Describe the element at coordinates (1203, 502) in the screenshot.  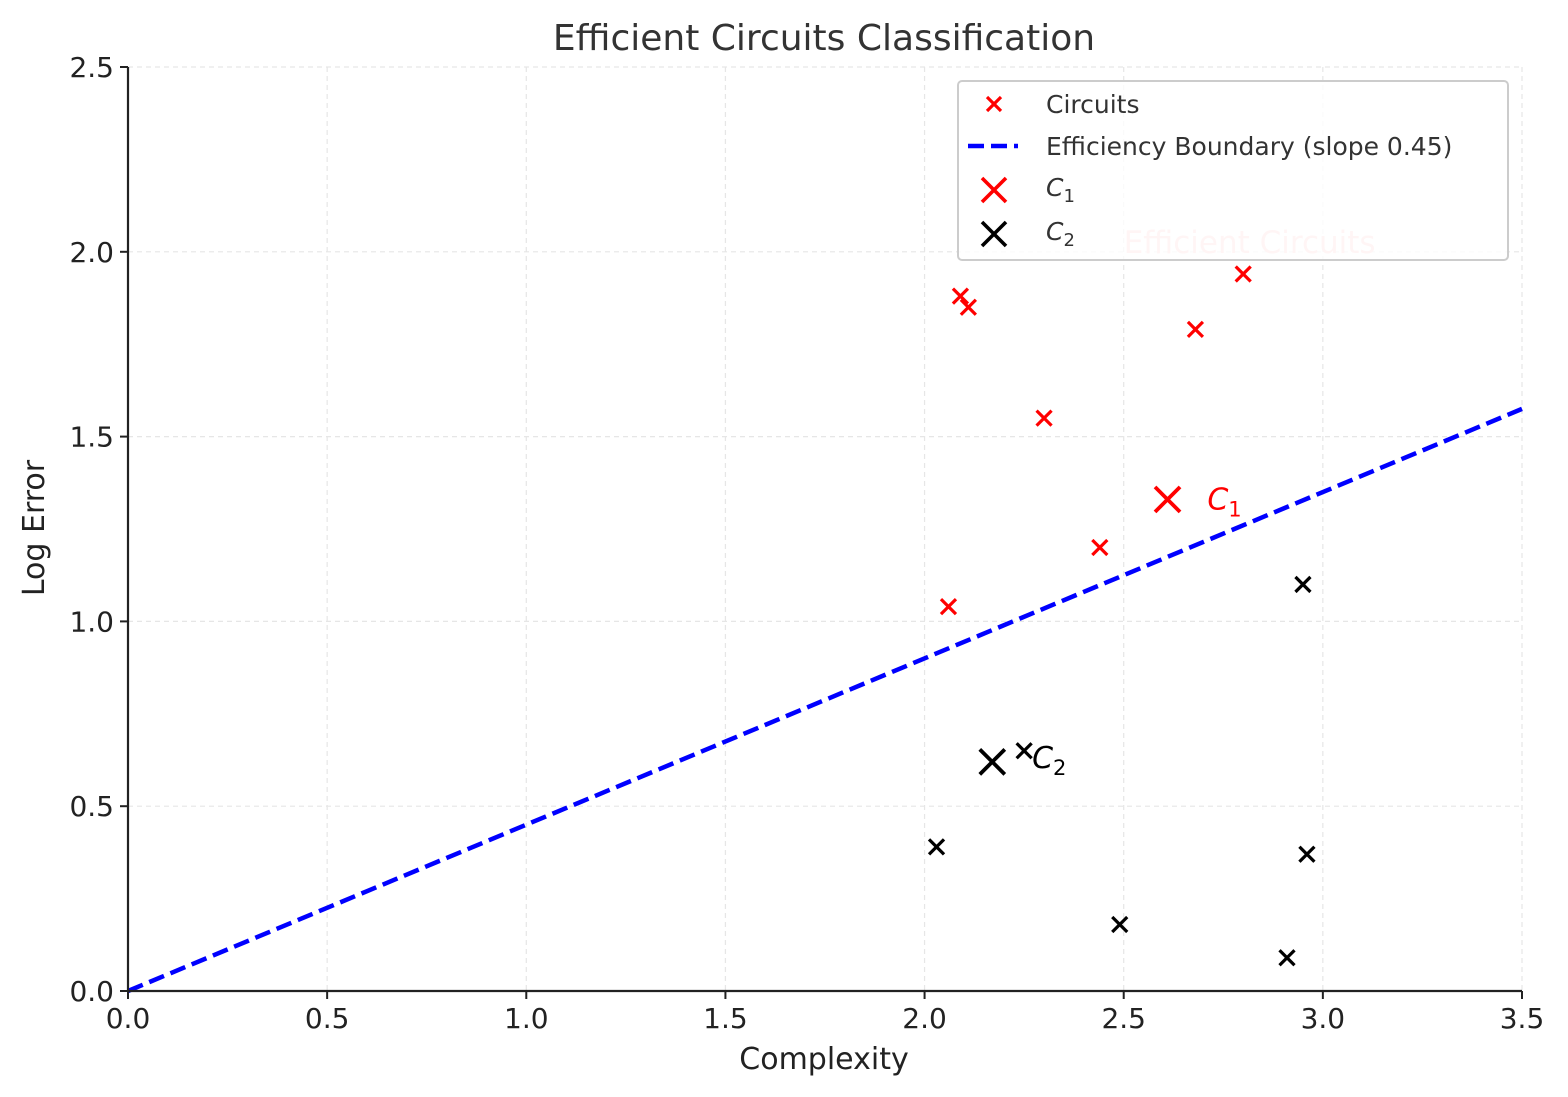
I see `annotations: C1C2Efficient Circuits` at that location.